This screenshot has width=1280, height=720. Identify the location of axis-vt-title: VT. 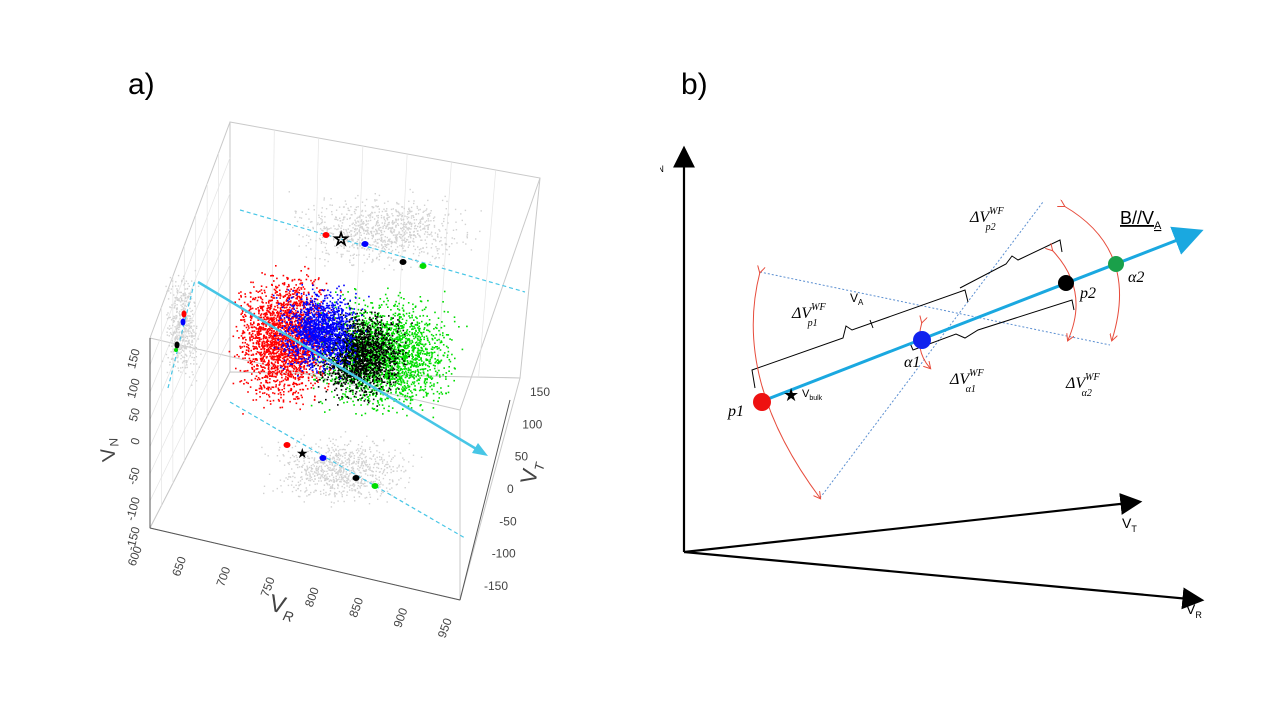
(531, 472).